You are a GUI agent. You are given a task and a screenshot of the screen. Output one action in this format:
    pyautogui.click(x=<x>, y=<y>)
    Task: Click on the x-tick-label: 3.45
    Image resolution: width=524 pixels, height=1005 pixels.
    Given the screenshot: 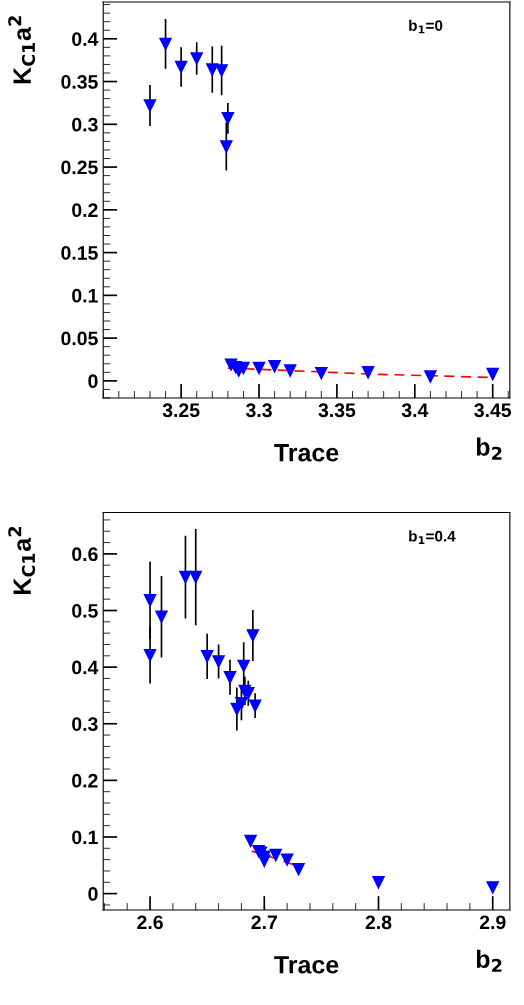 What is the action you would take?
    pyautogui.click(x=493, y=410)
    